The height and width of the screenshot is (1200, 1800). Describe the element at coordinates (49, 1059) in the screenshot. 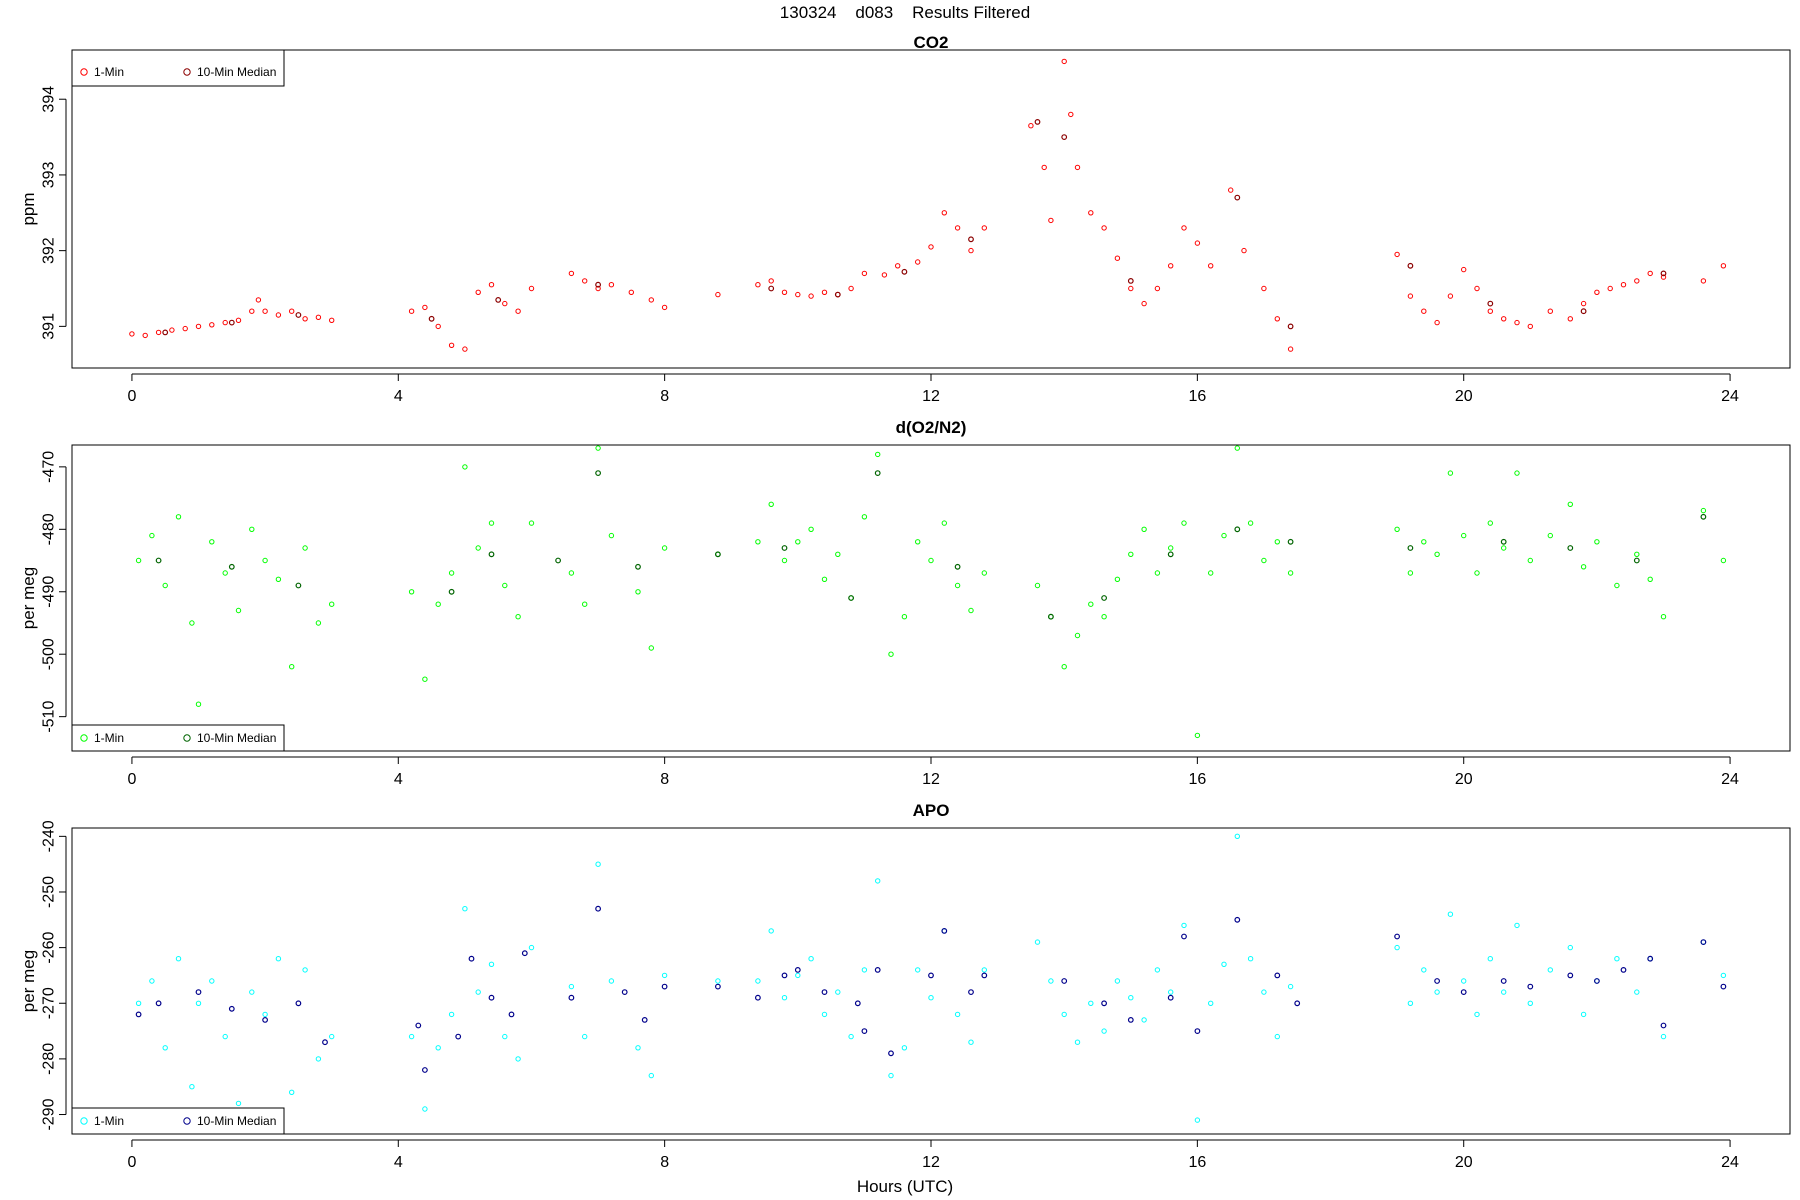

I see `y-tick-label: -280` at that location.